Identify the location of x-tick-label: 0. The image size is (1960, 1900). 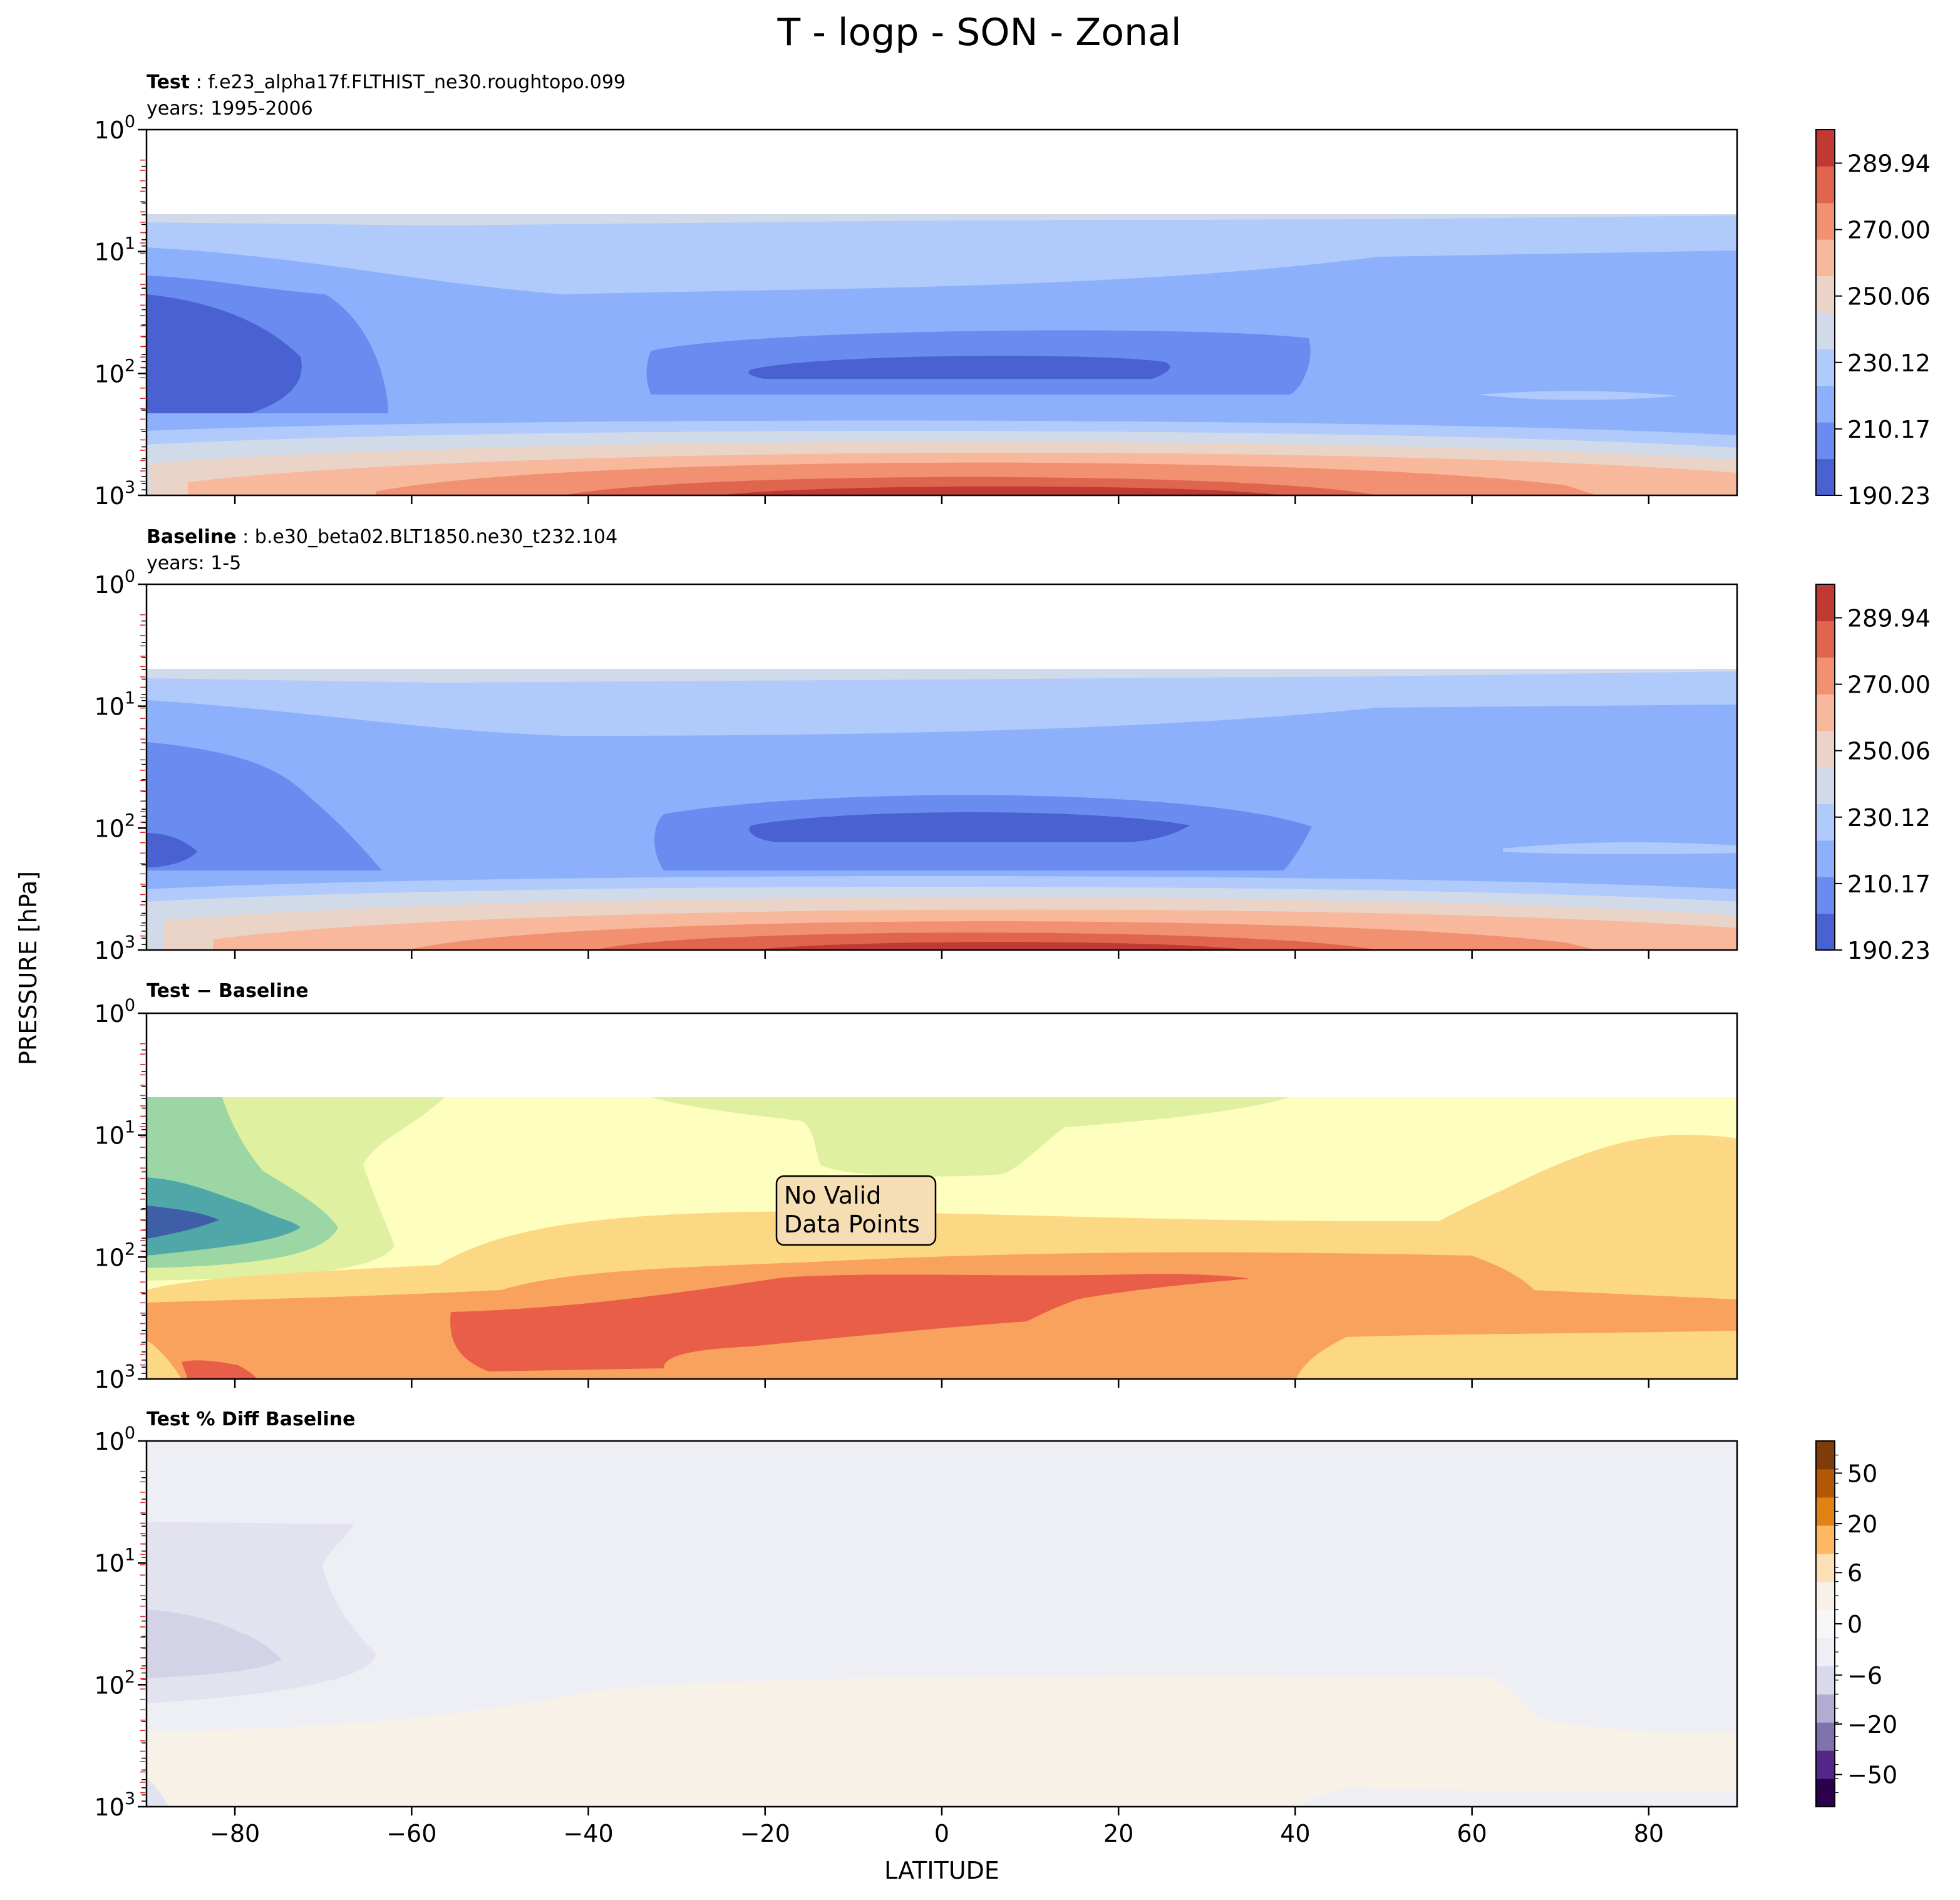
(941, 1833).